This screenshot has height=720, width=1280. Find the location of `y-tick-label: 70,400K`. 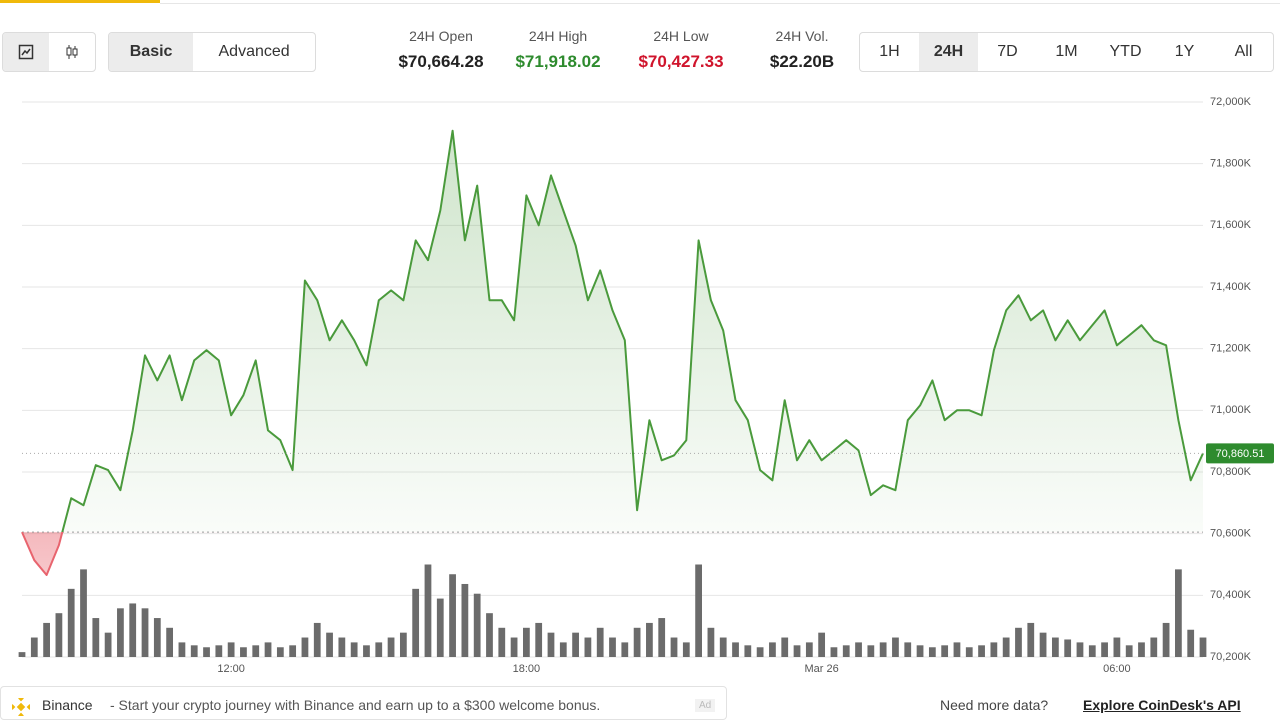

y-tick-label: 70,400K is located at coordinates (1231, 595).